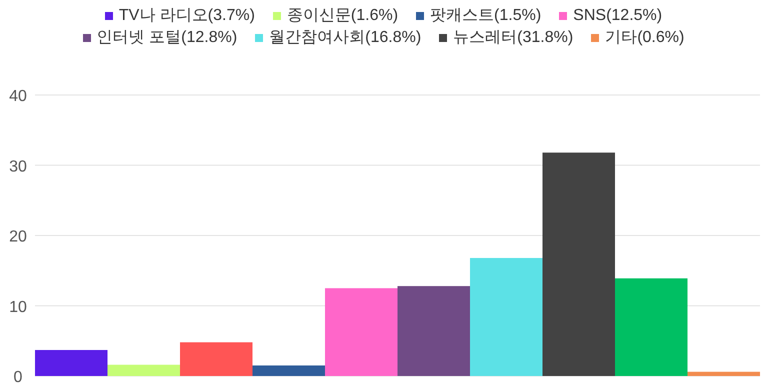  I want to click on y-tick-label: 40, so click(18, 96).